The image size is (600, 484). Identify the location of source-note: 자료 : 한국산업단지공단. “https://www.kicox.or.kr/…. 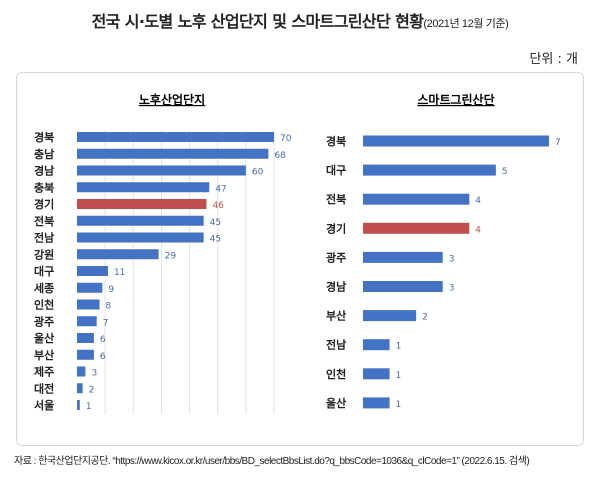
(272, 461).